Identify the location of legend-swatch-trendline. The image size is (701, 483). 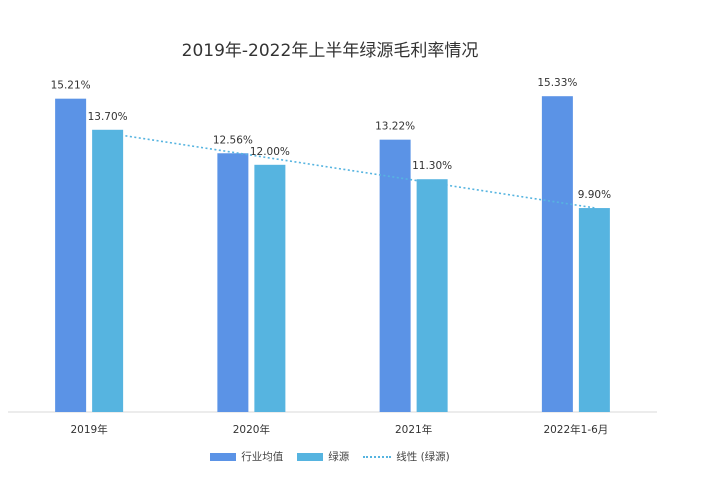
(377, 456).